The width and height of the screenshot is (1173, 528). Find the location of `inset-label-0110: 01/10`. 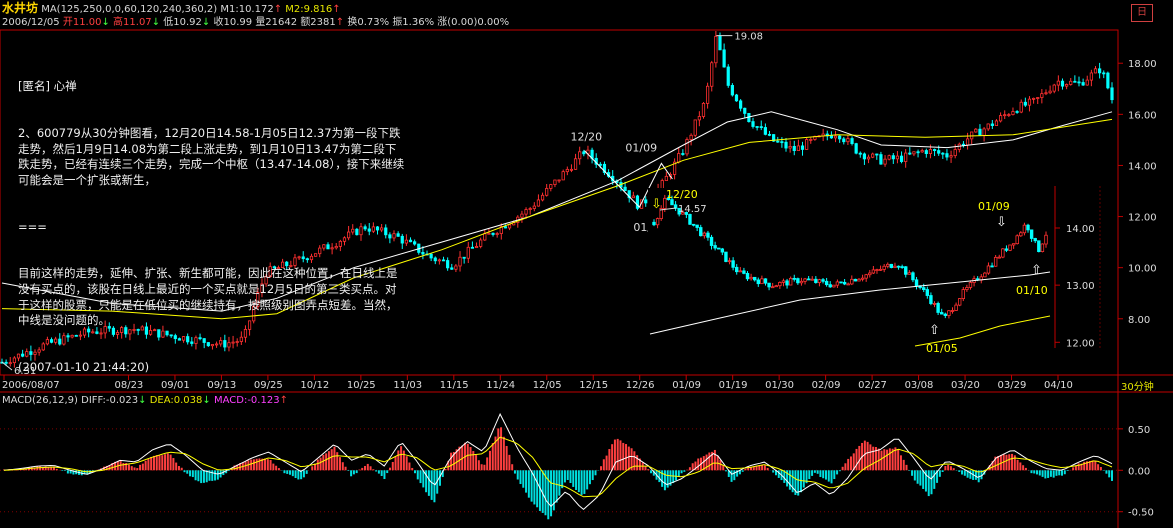

inset-label-0110: 01/10 is located at coordinates (1032, 290).